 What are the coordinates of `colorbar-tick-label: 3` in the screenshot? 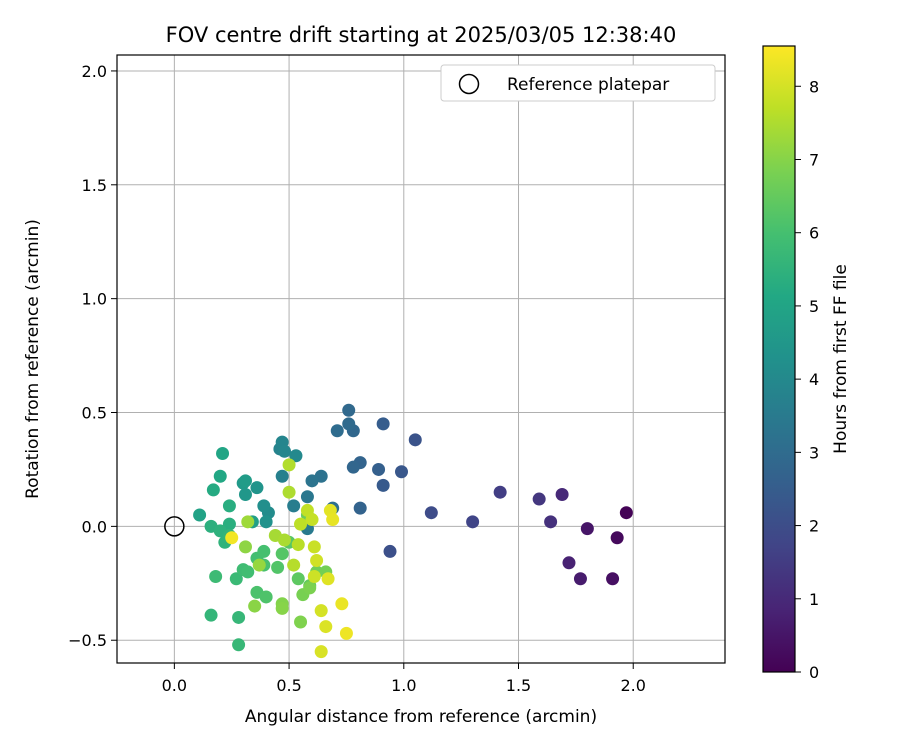 It's located at (814, 452).